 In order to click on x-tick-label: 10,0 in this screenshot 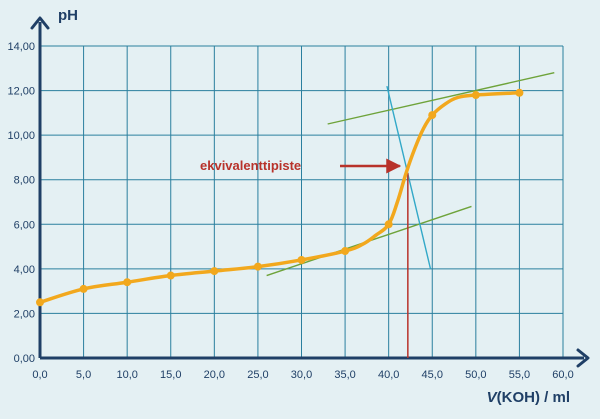, I will do `click(126, 375)`.